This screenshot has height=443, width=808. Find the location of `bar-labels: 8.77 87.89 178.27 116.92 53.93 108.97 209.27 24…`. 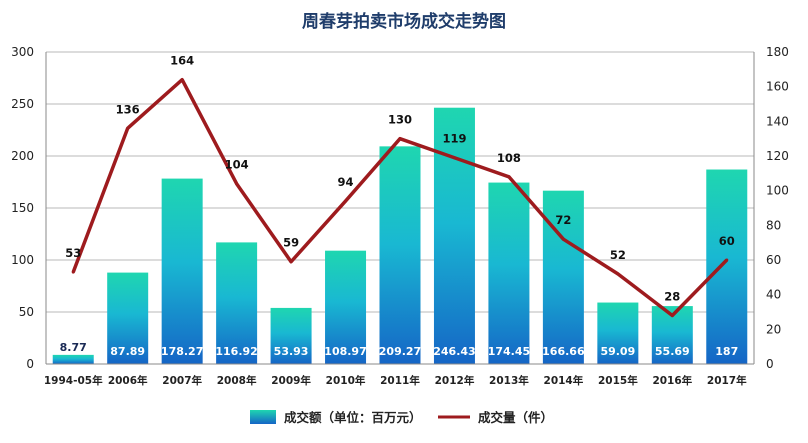

bar-labels: 8.77 87.89 178.27 116.92 53.93 108.97 209.27 24… is located at coordinates (399, 349).